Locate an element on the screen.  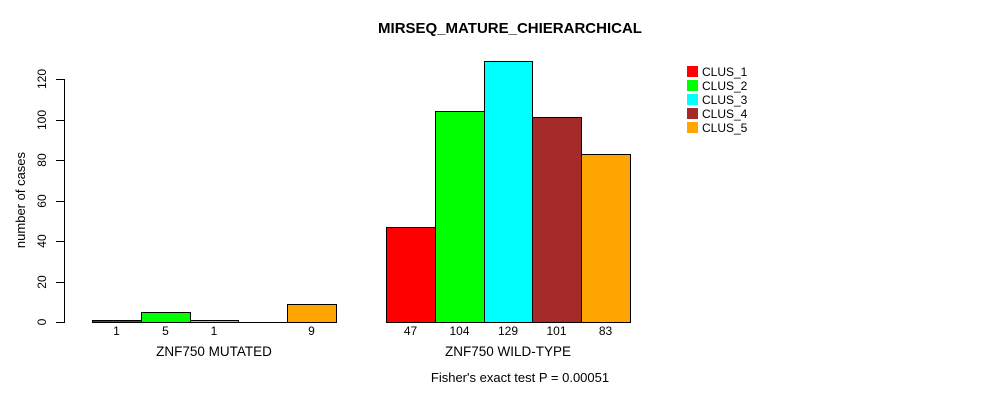
bar-value-label: 5 is located at coordinates (165, 331).